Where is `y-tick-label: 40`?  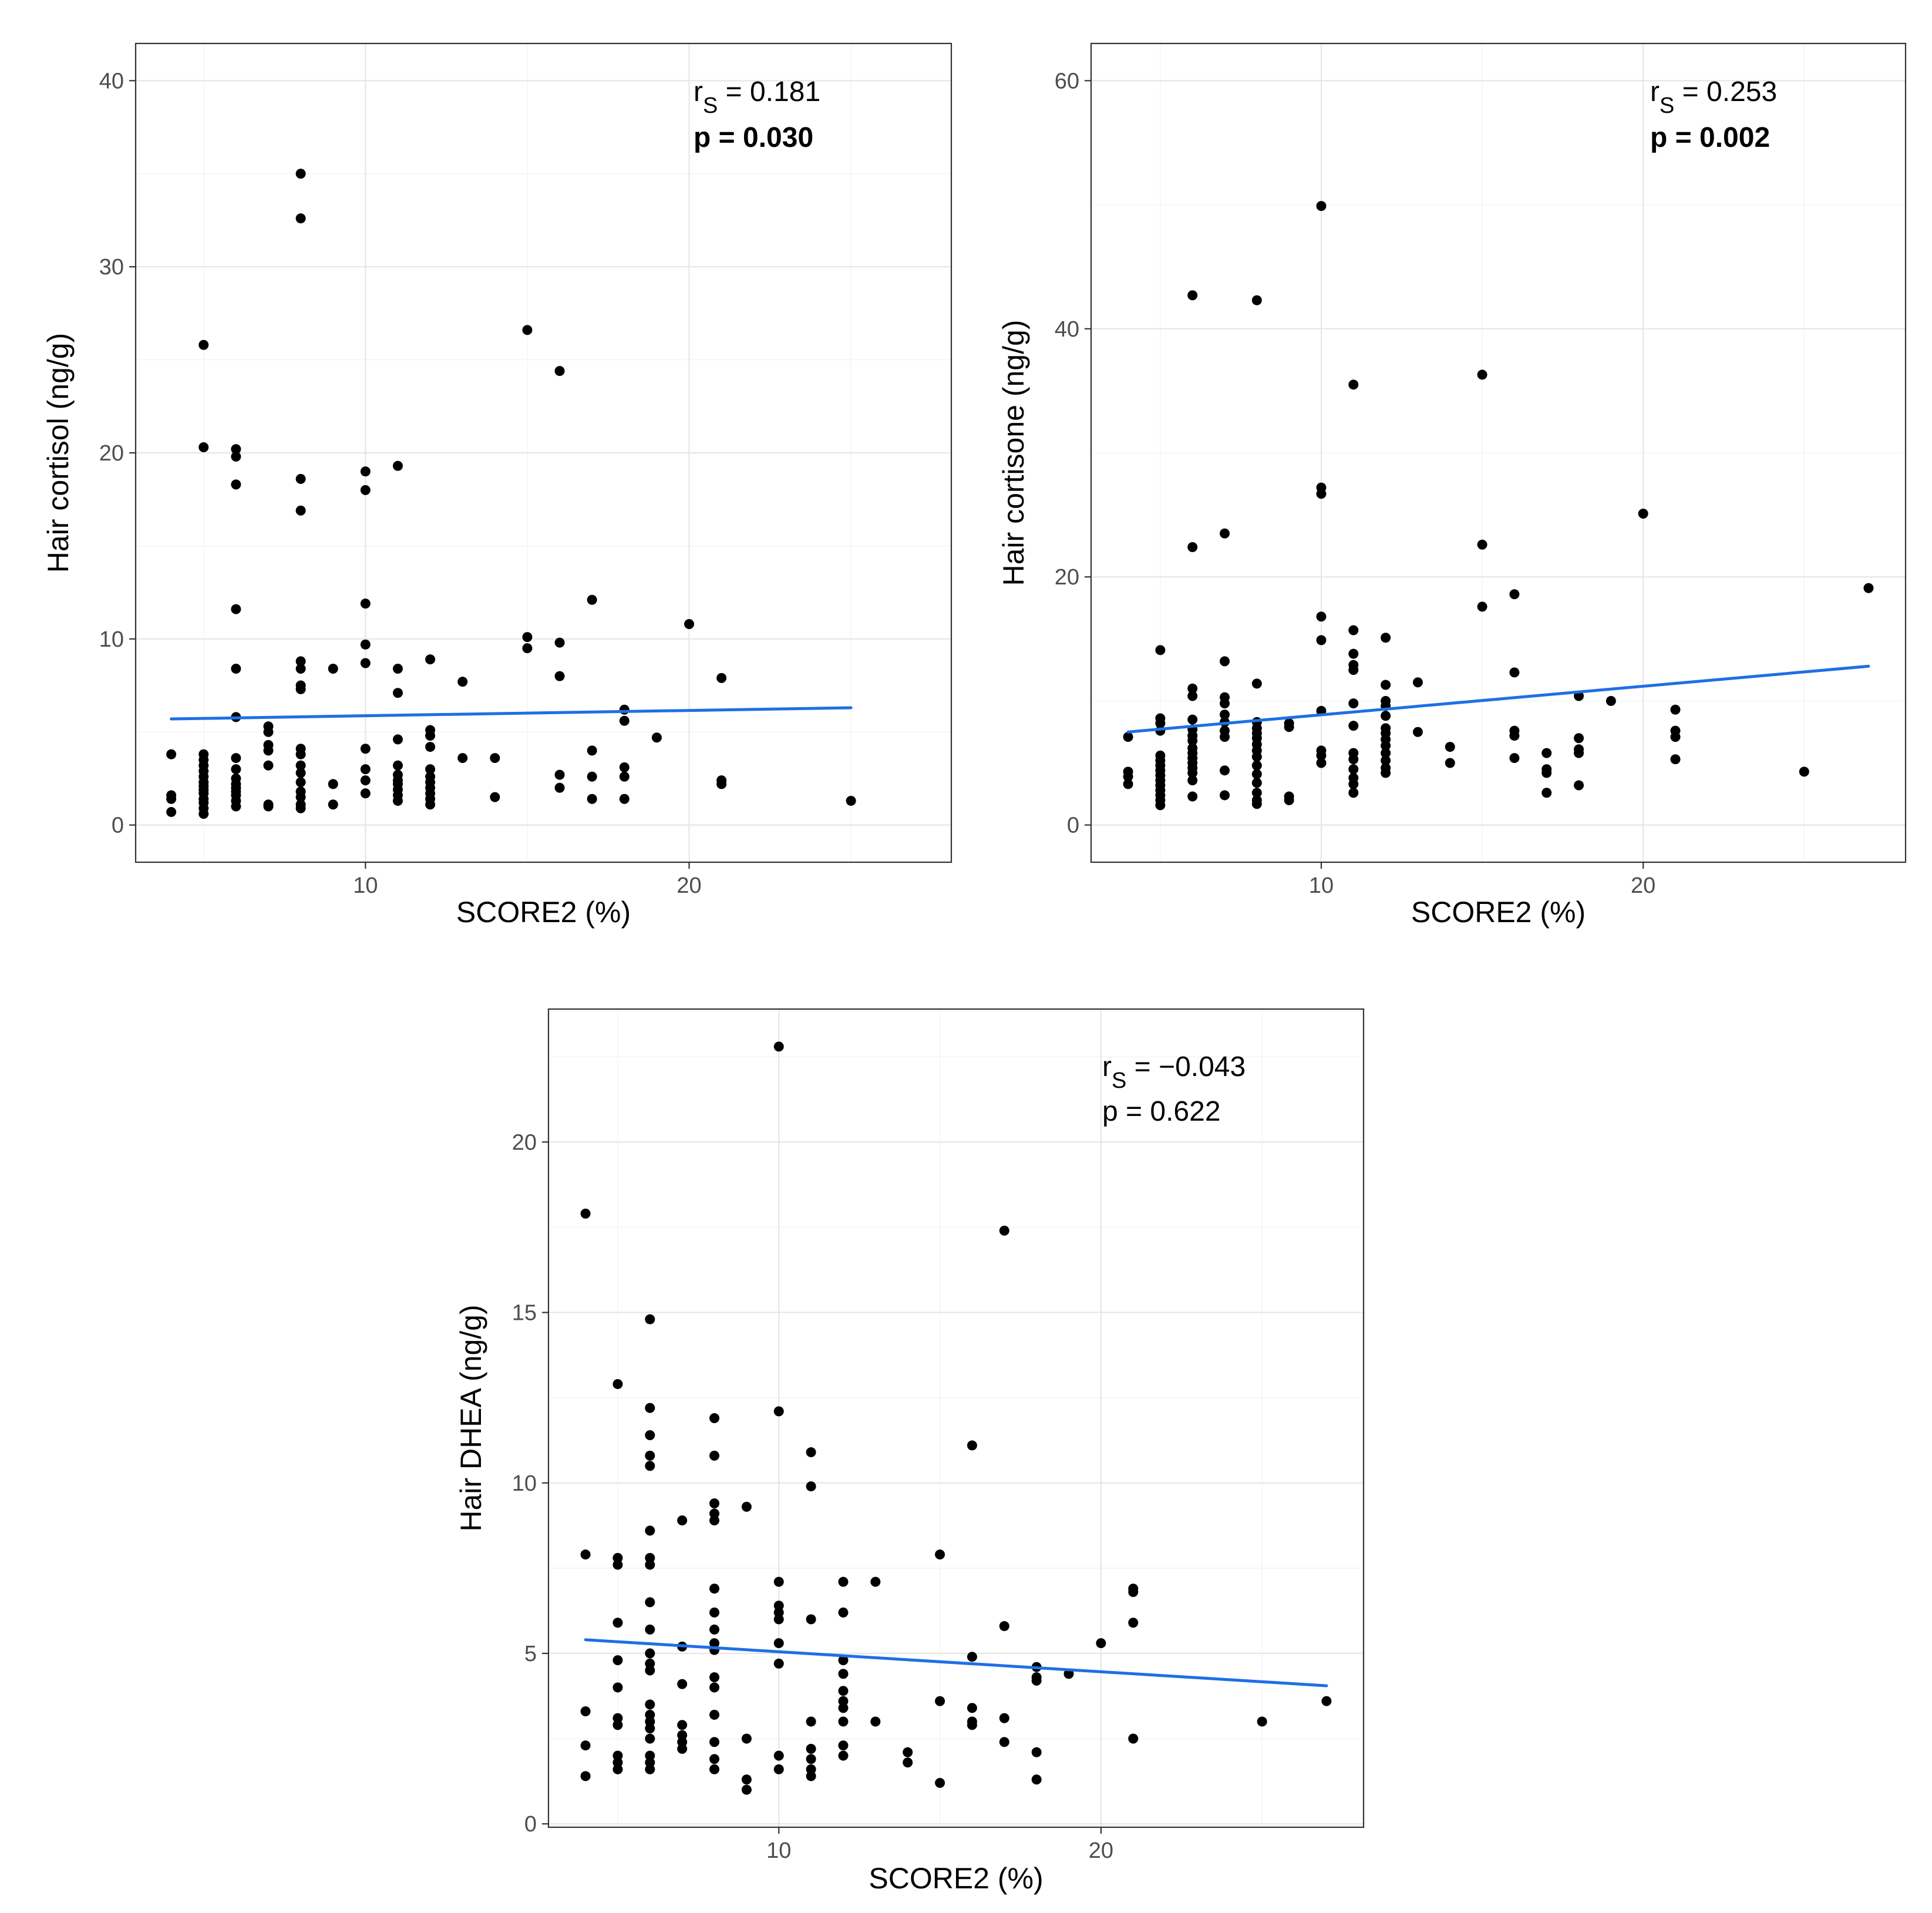 y-tick-label: 40 is located at coordinates (1067, 330).